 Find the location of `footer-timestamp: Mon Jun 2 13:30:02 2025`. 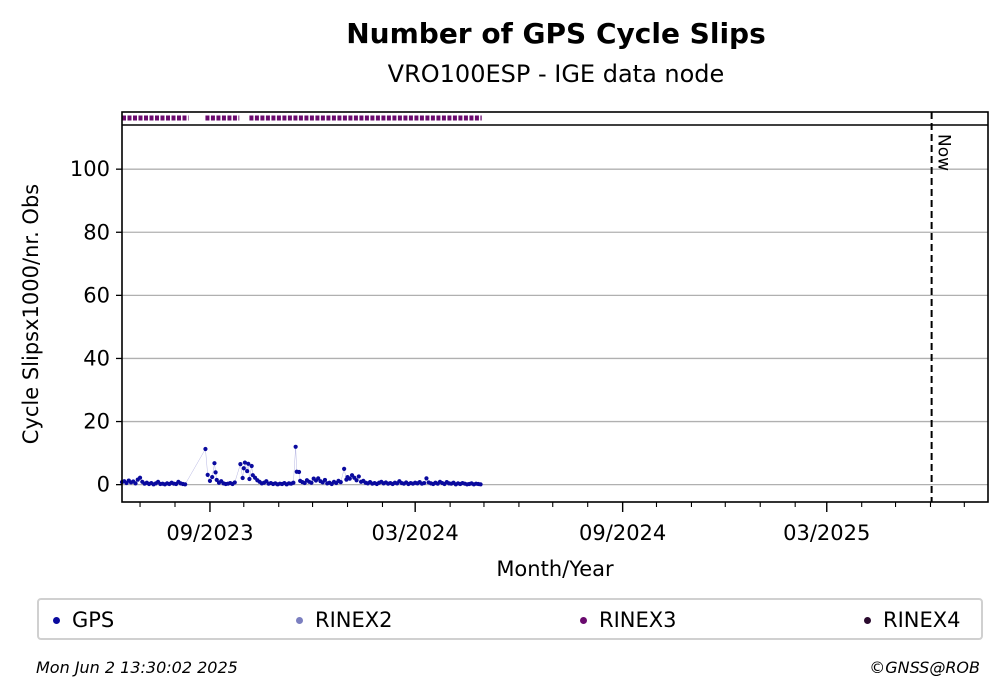

footer-timestamp: Mon Jun 2 13:30:02 2025 is located at coordinates (137, 667).